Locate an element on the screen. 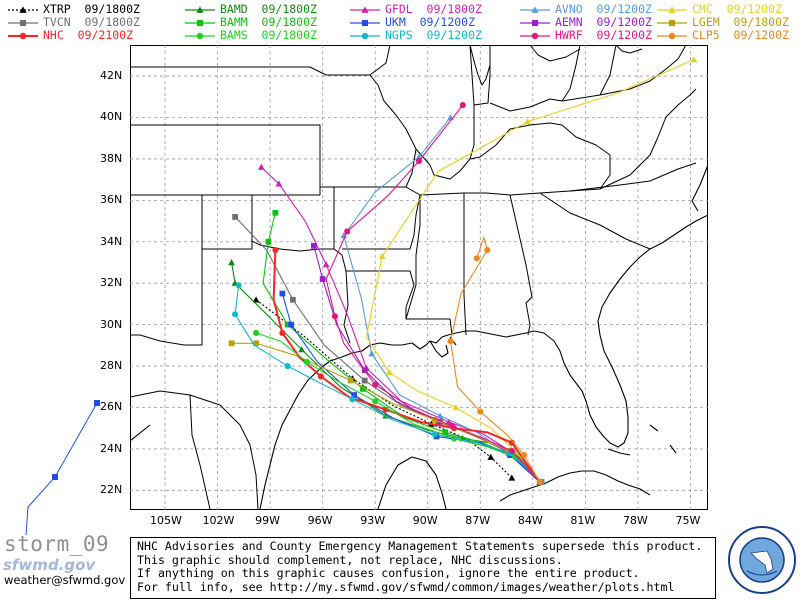 The image size is (800, 600). storm-name: storm_09 is located at coordinates (57, 544).